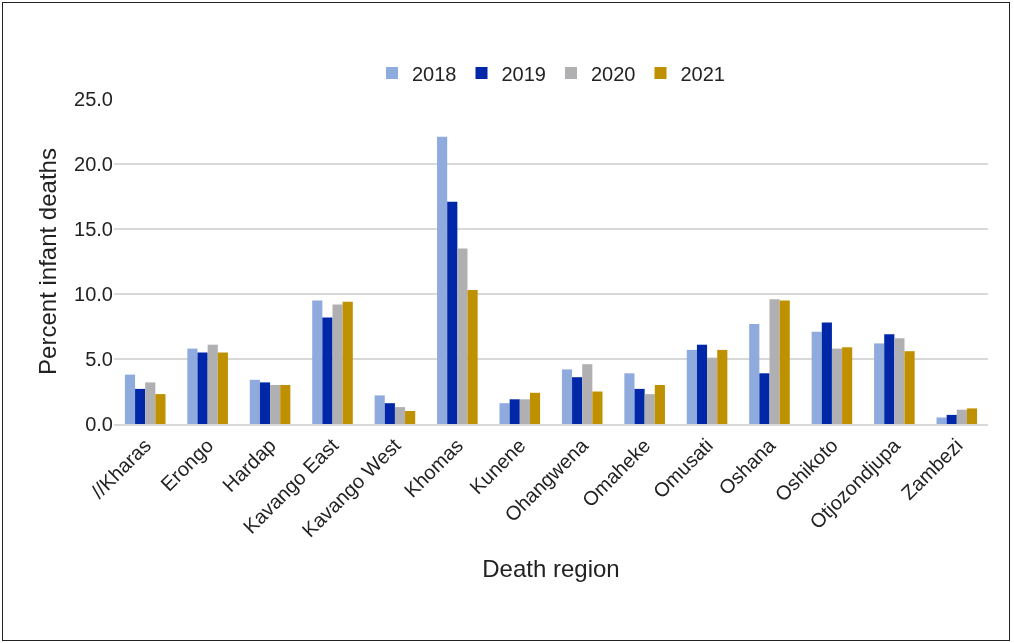 The image size is (1014, 643). What do you see at coordinates (93, 164) in the screenshot?
I see `y-tick-label: 20.0` at bounding box center [93, 164].